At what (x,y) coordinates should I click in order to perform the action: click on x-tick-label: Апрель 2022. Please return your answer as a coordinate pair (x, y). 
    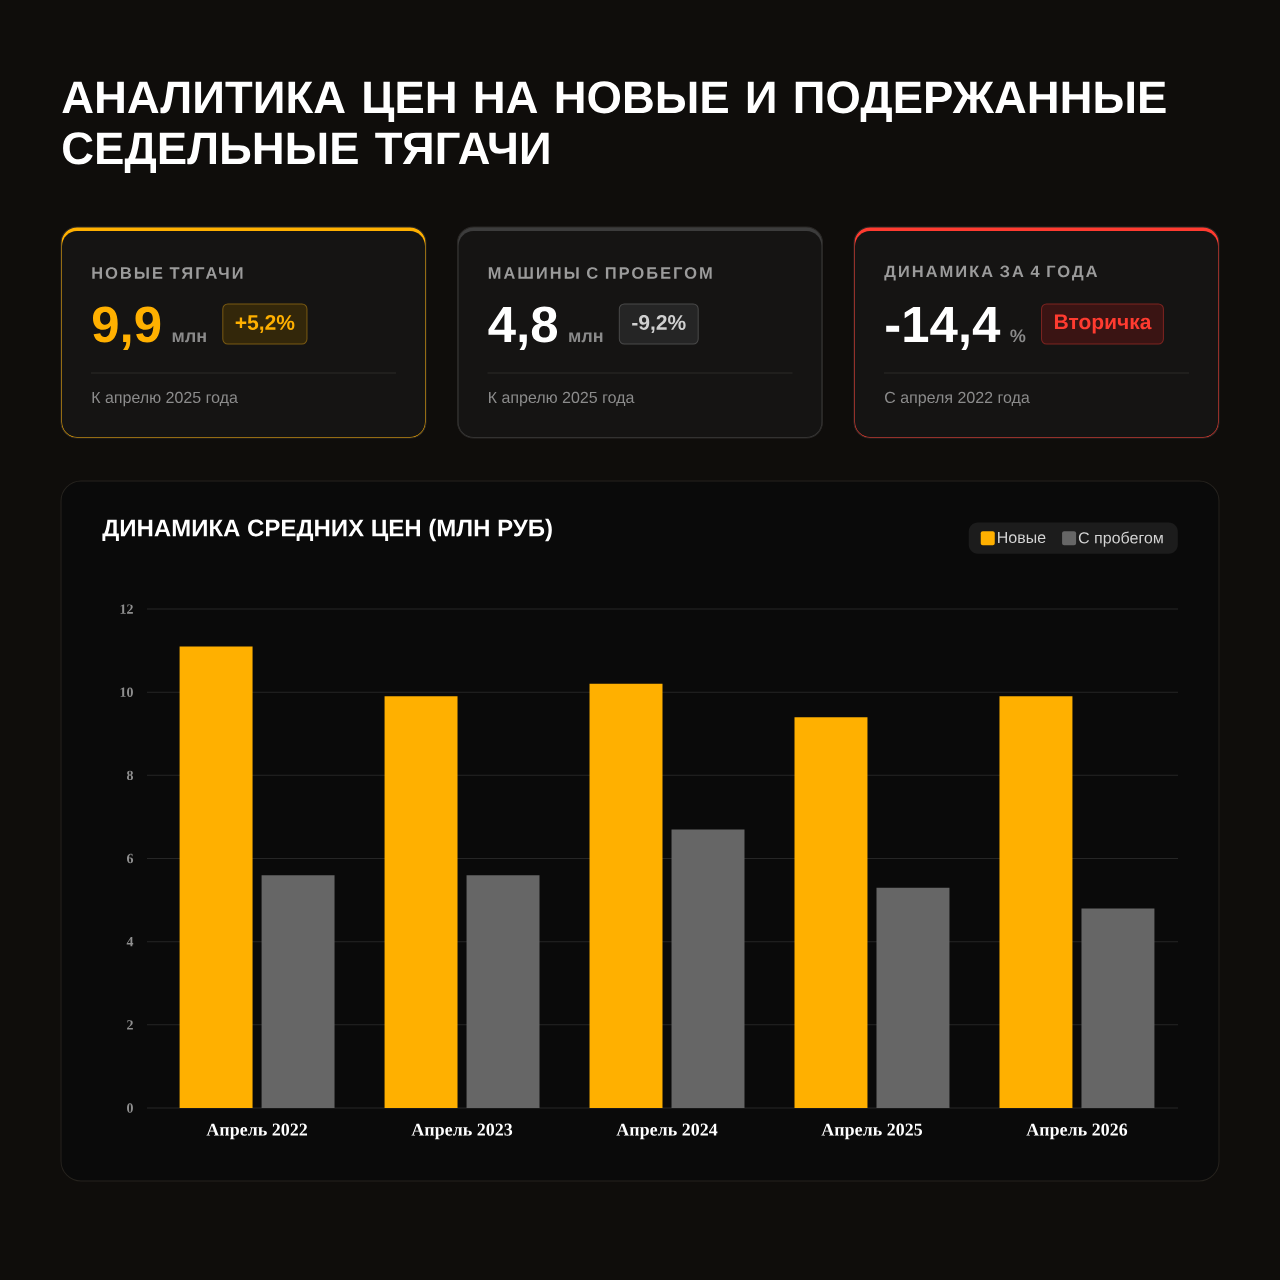
    Looking at the image, I should click on (257, 1131).